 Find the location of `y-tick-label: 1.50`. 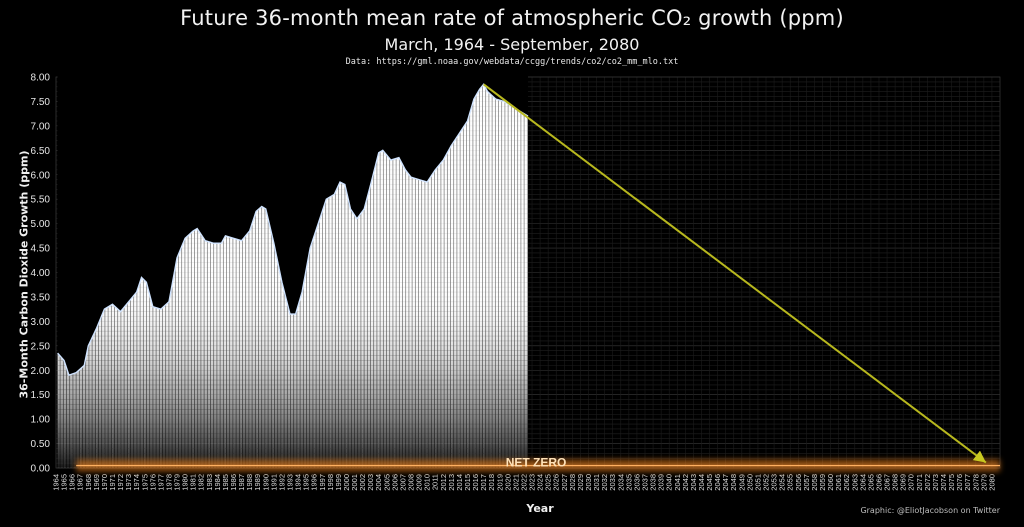

y-tick-label: 1.50 is located at coordinates (41, 395).